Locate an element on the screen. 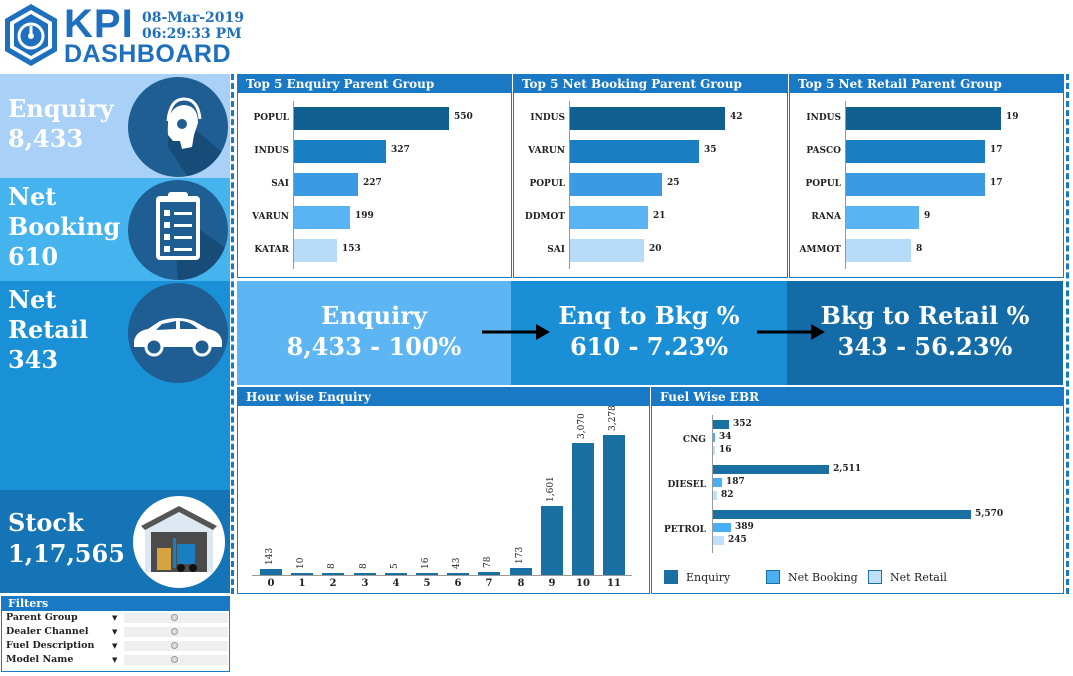 The image size is (1073, 676). top5-enquiry-title: Top 5 Enquiry Parent Group is located at coordinates (374, 84).